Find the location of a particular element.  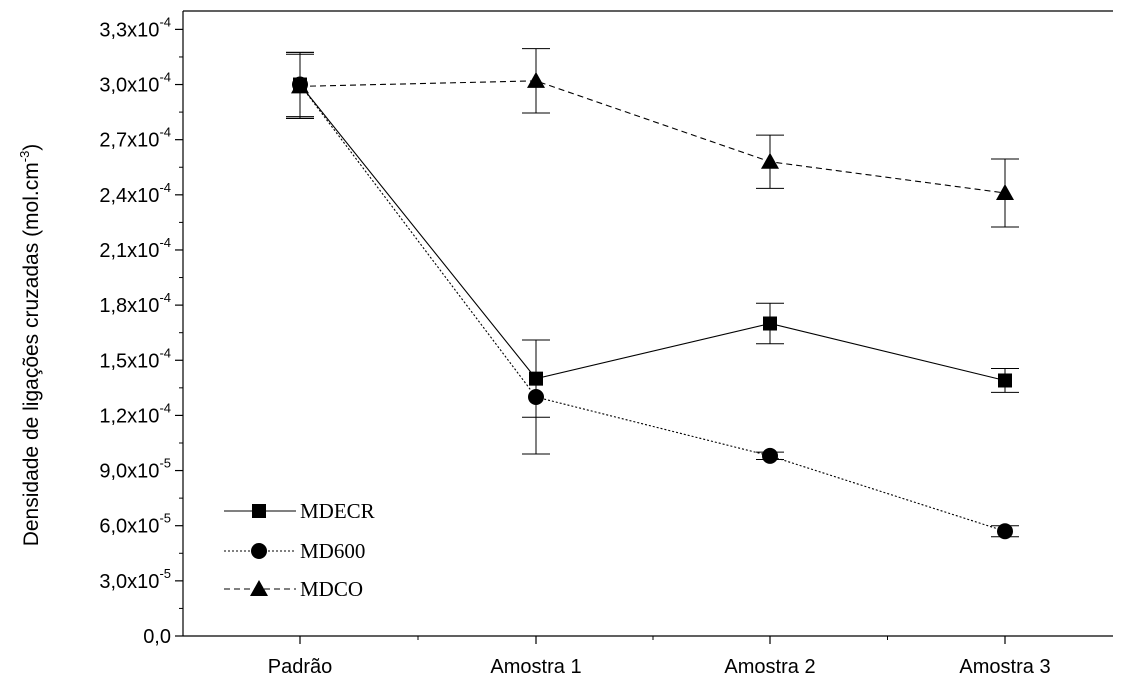

x-tick-label: Amostra 1 is located at coordinates (535, 667).